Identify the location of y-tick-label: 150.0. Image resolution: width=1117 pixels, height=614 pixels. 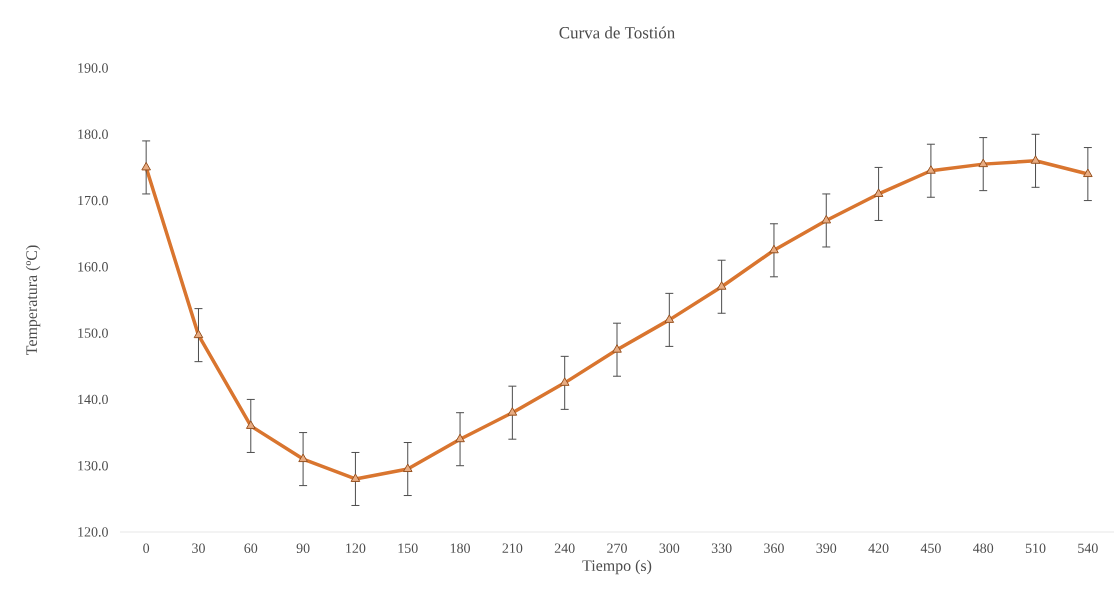
(93, 333).